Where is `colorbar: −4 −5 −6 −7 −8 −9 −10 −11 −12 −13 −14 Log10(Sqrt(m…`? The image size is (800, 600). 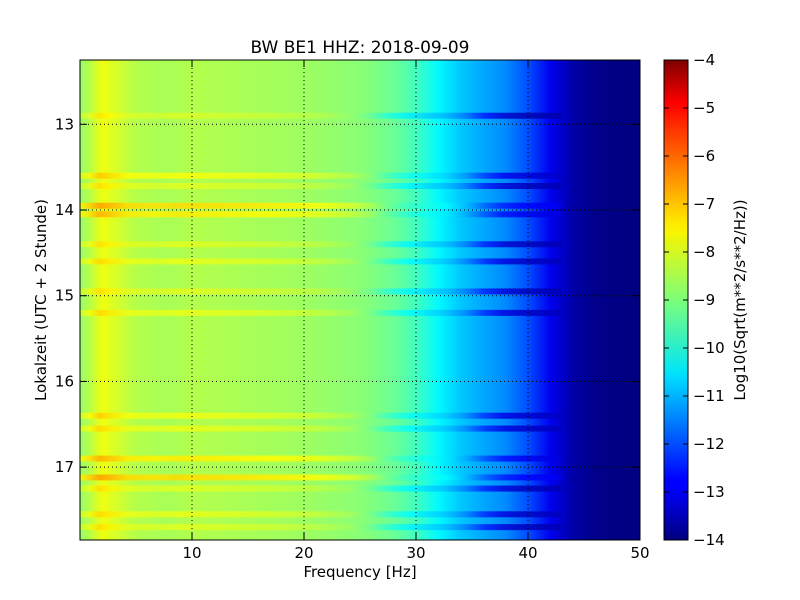 colorbar: −4 −5 −6 −7 −8 −9 −10 −11 −12 −13 −14 Log10(Sqrt(m… is located at coordinates (706, 300).